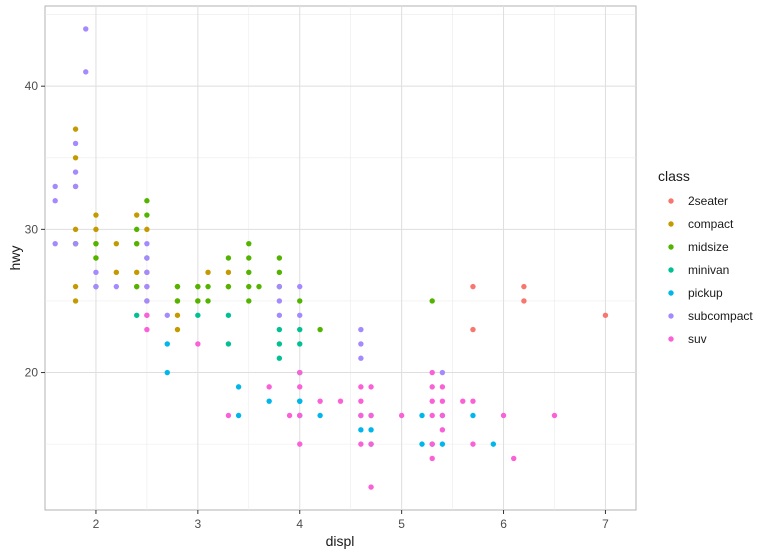 The height and width of the screenshot is (555, 771). What do you see at coordinates (708, 247) in the screenshot?
I see `legend-label: midsize` at bounding box center [708, 247].